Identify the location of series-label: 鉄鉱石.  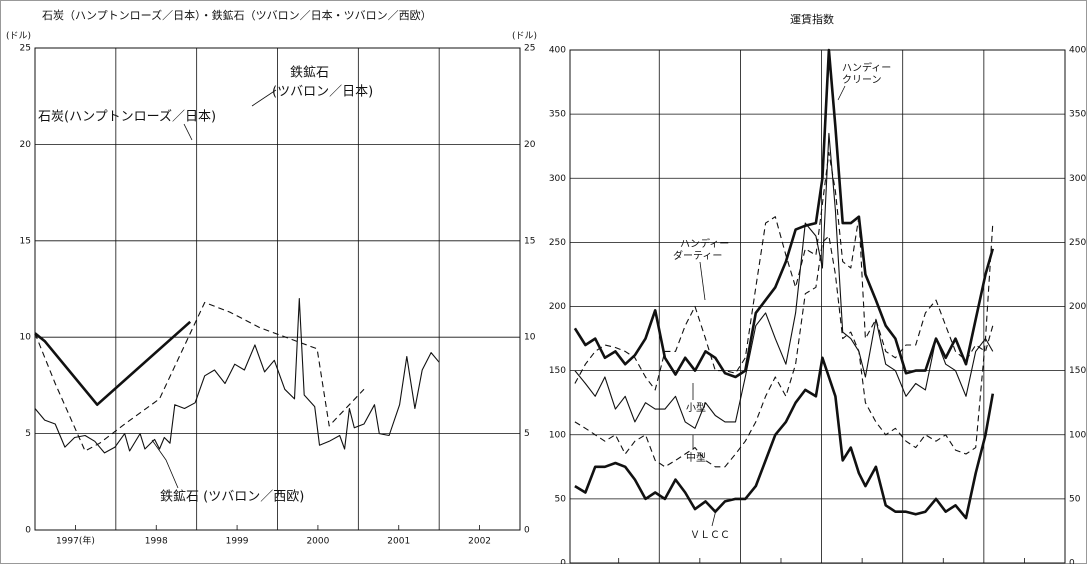
(309, 73).